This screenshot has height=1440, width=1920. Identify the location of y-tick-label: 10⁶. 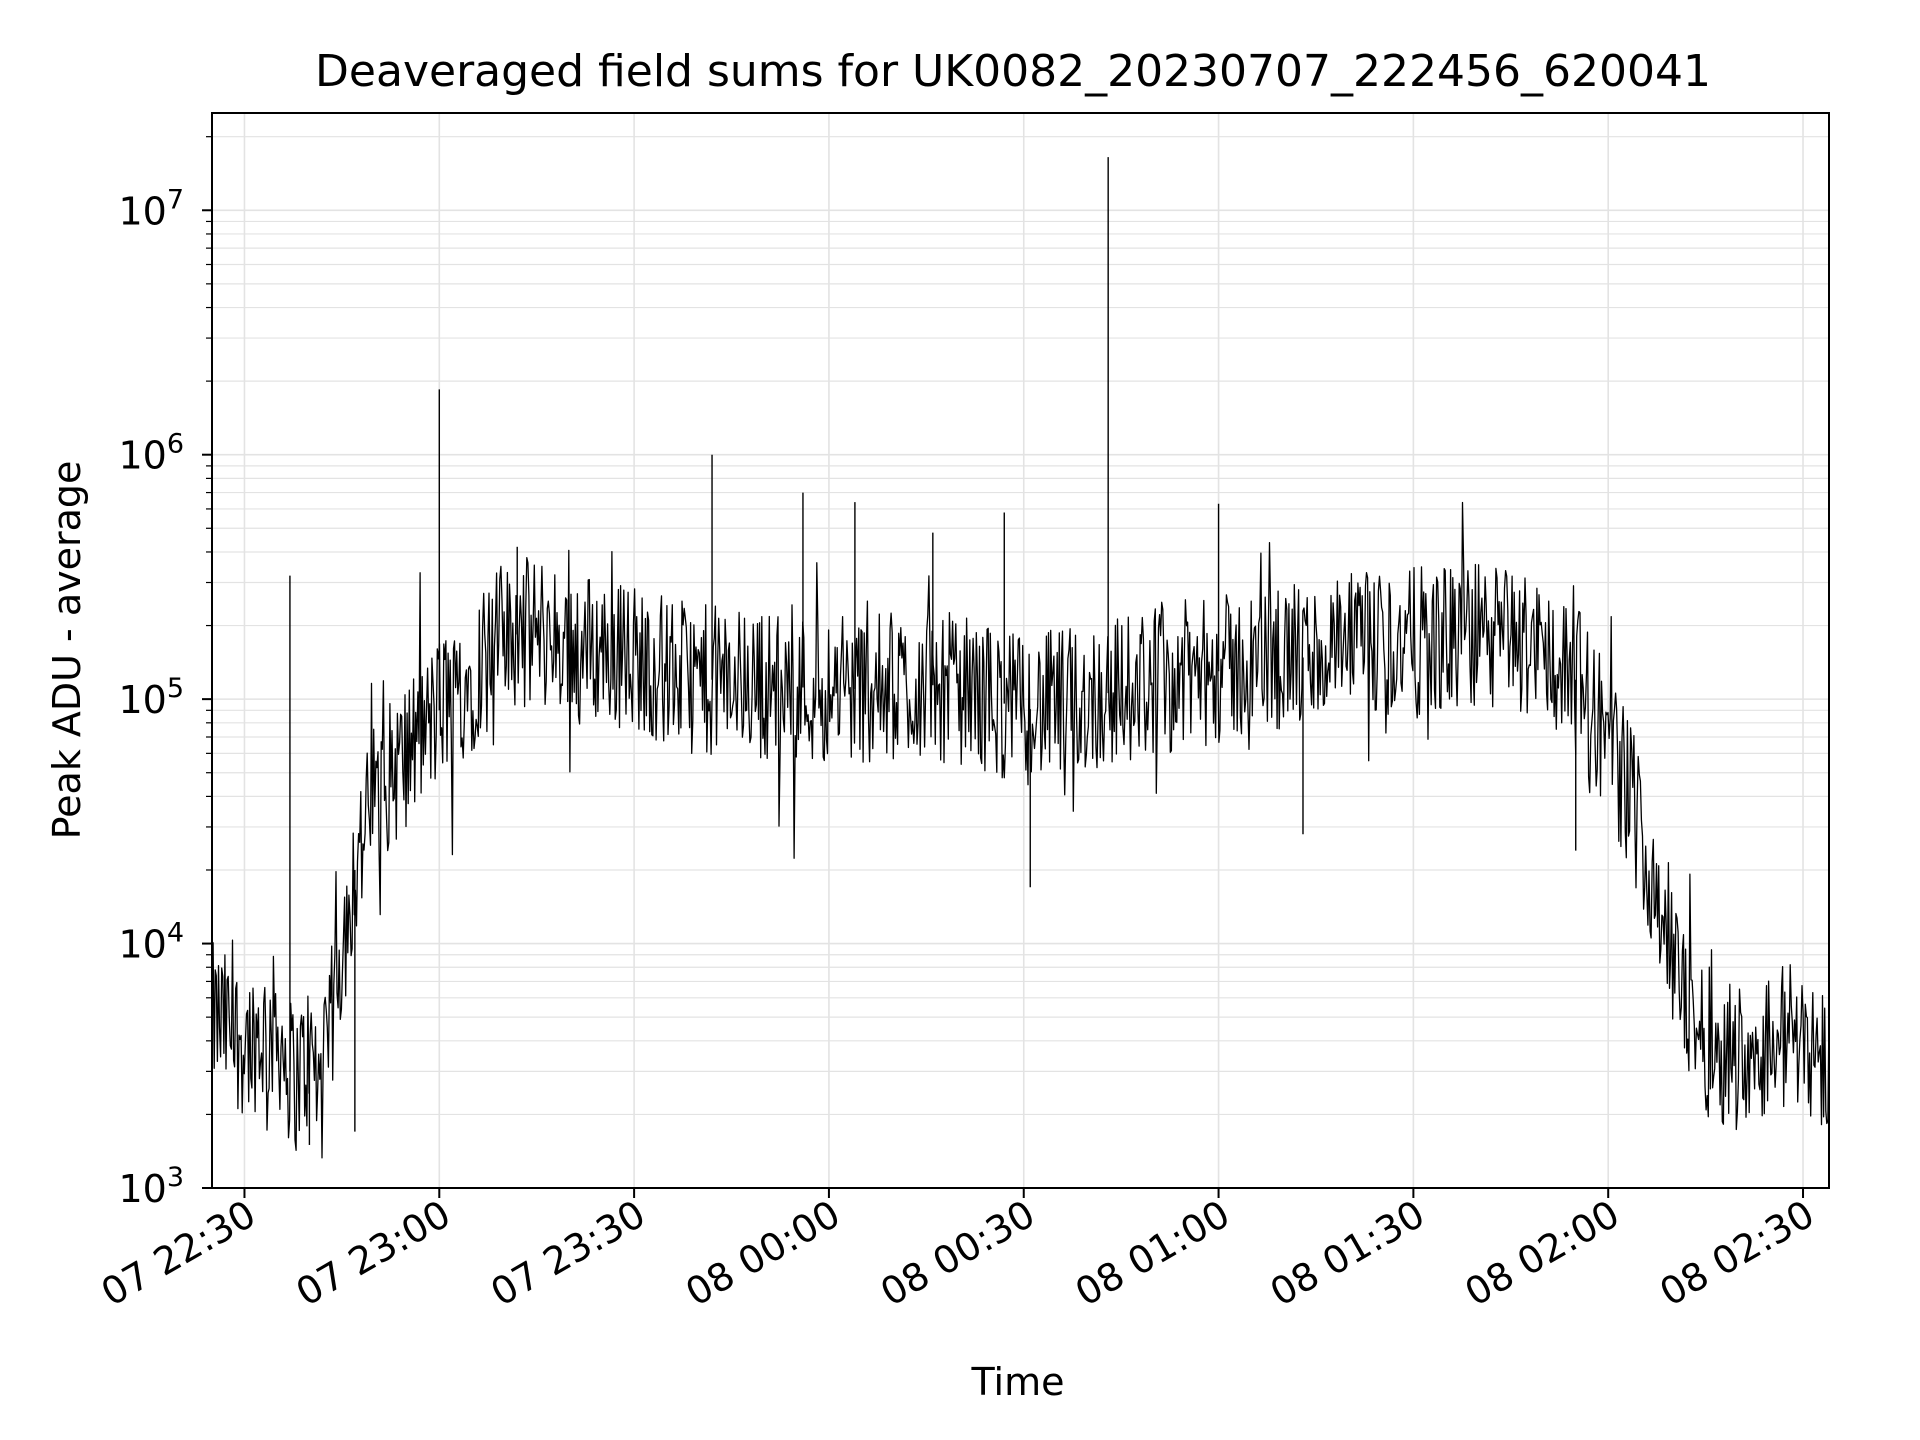
(151, 453).